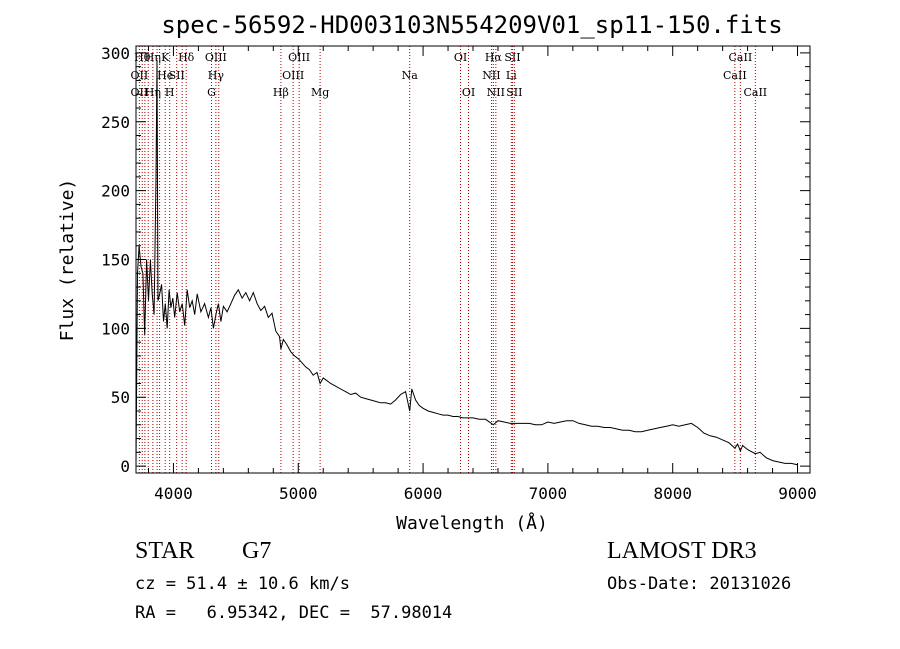 The height and width of the screenshot is (649, 900). What do you see at coordinates (120, 397) in the screenshot?
I see `y-tick-label: 50` at bounding box center [120, 397].